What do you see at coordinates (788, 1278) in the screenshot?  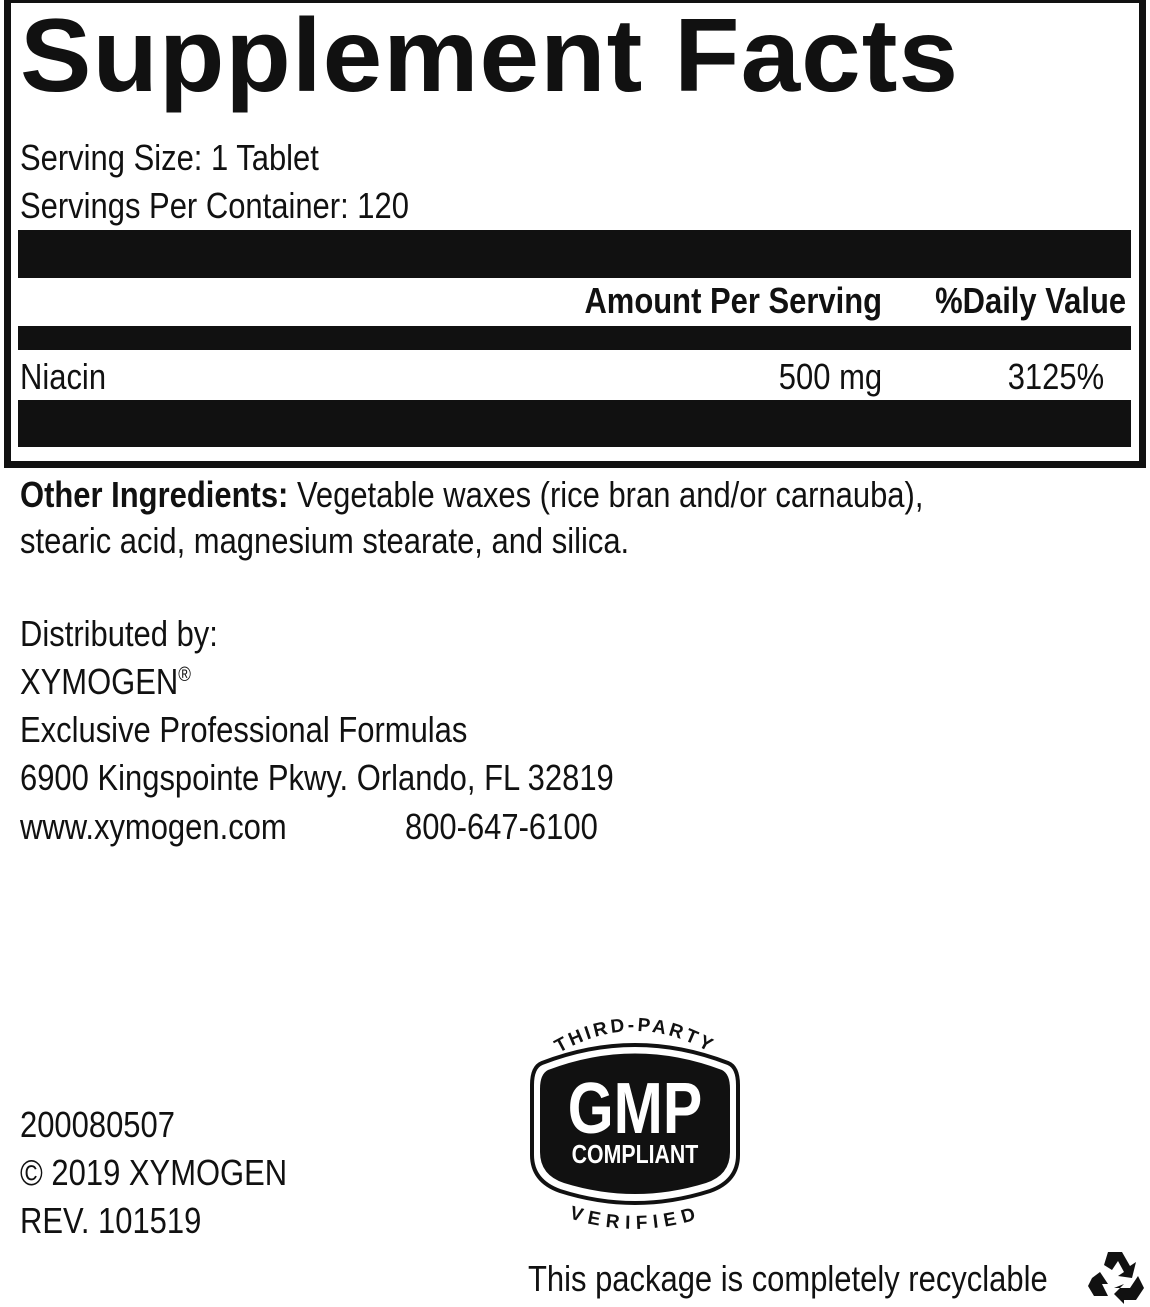 I see `recyclable-note: This package is completely recyclable` at bounding box center [788, 1278].